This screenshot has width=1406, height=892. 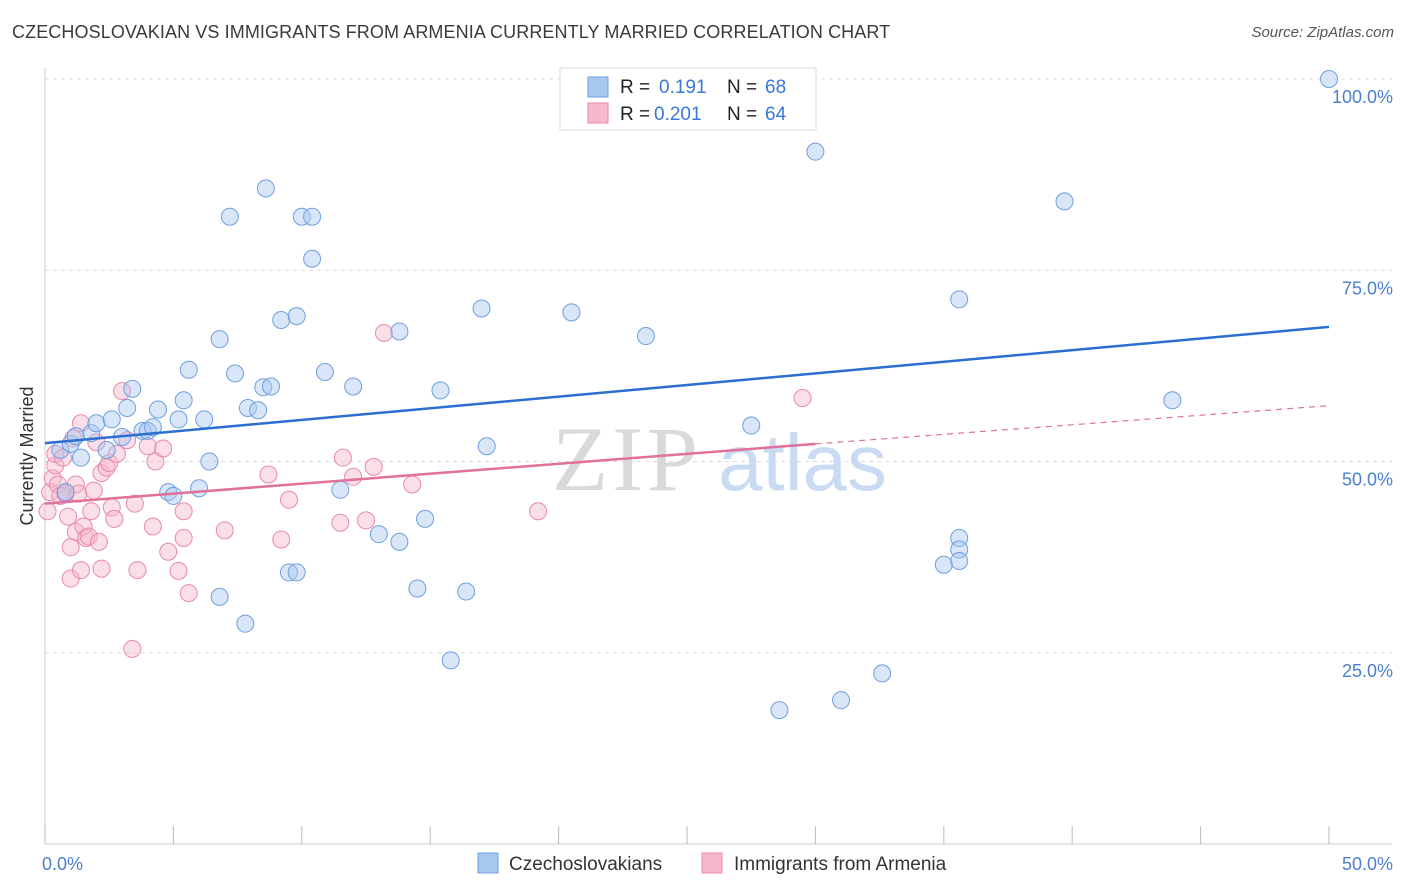 What do you see at coordinates (635, 114) in the screenshot?
I see `stats-r-label-armenia: R =` at bounding box center [635, 114].